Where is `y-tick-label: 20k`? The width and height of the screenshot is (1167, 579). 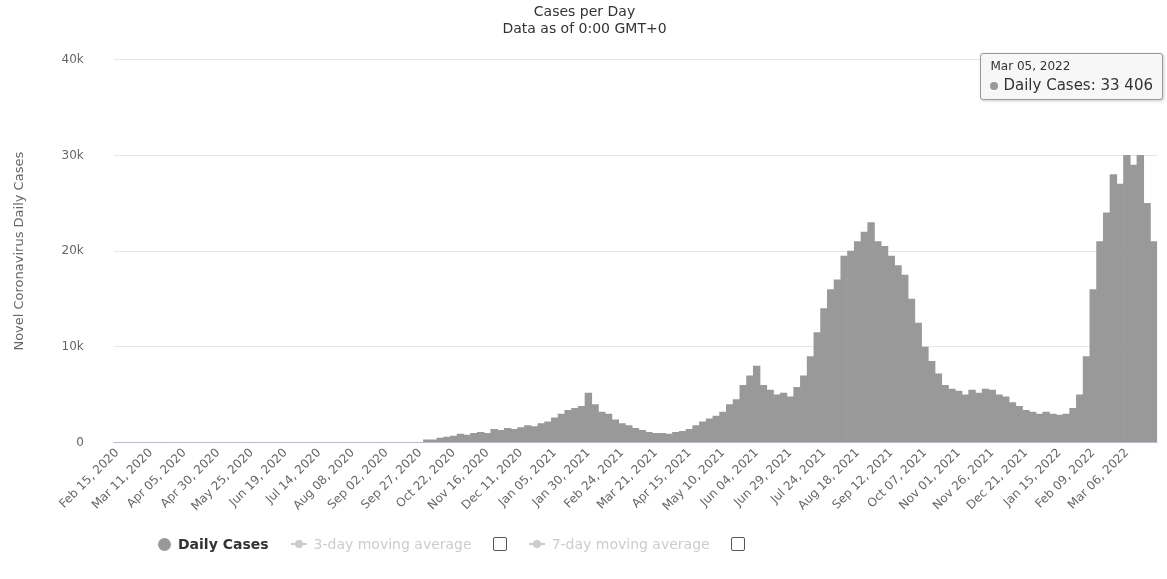
y-tick-label: 20k is located at coordinates (72, 250).